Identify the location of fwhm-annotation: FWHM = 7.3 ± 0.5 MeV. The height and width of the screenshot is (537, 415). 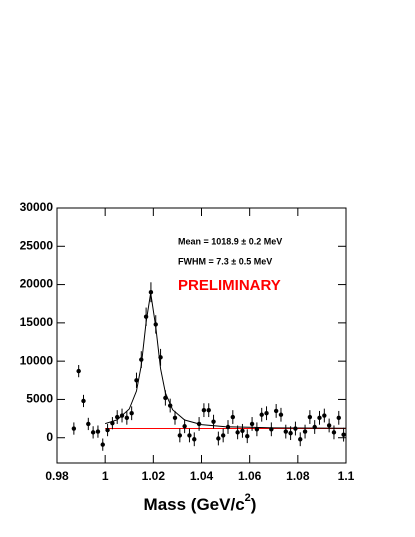
(225, 261).